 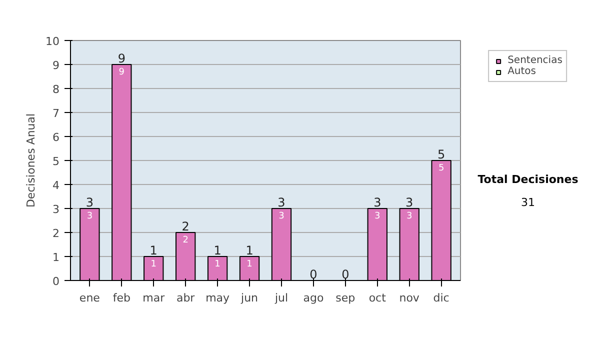 I want to click on y-tick-label: 10, so click(x=53, y=41).